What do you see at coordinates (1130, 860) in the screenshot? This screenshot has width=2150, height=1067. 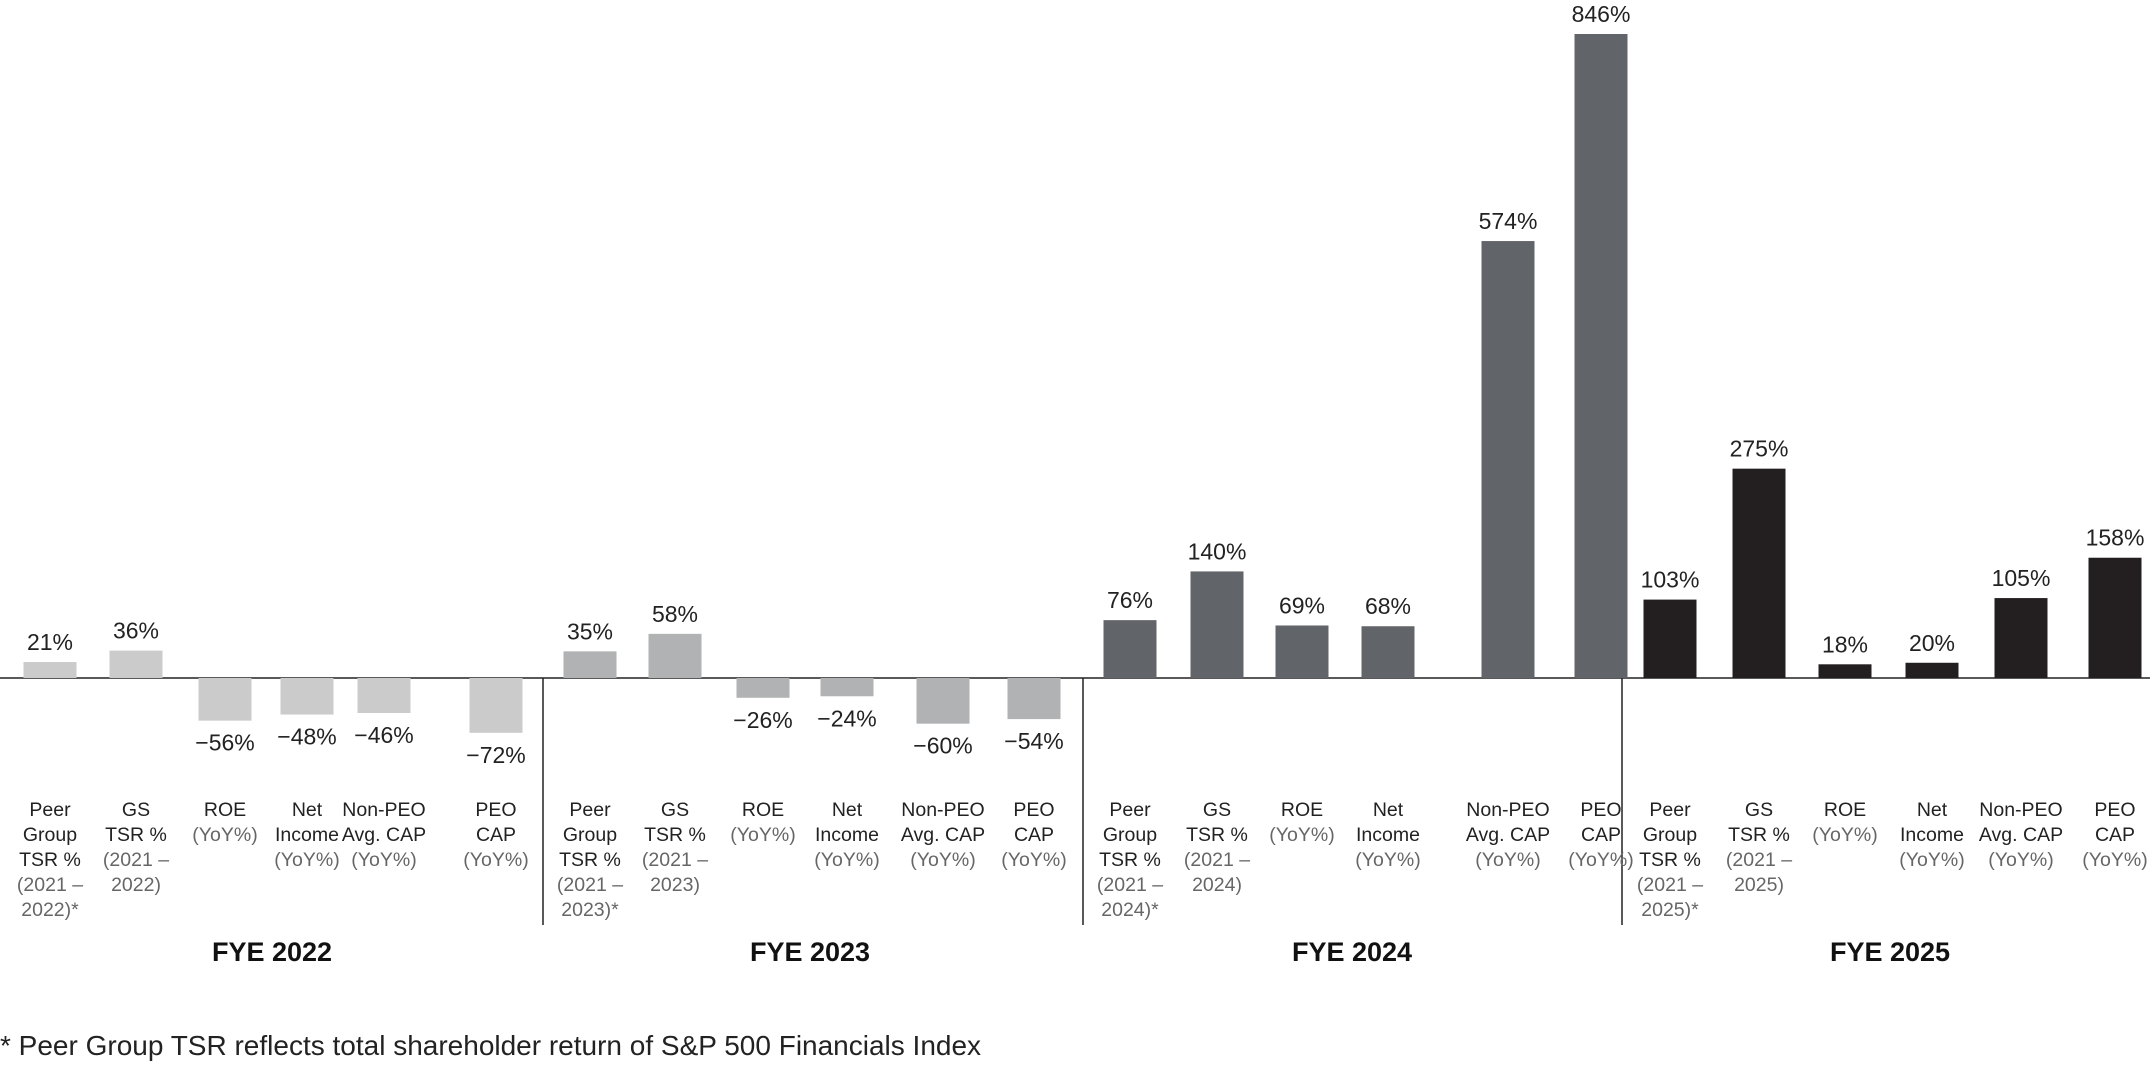 I see `category-label-3-1: Peer Group TSR % (2021 –2024)*` at bounding box center [1130, 860].